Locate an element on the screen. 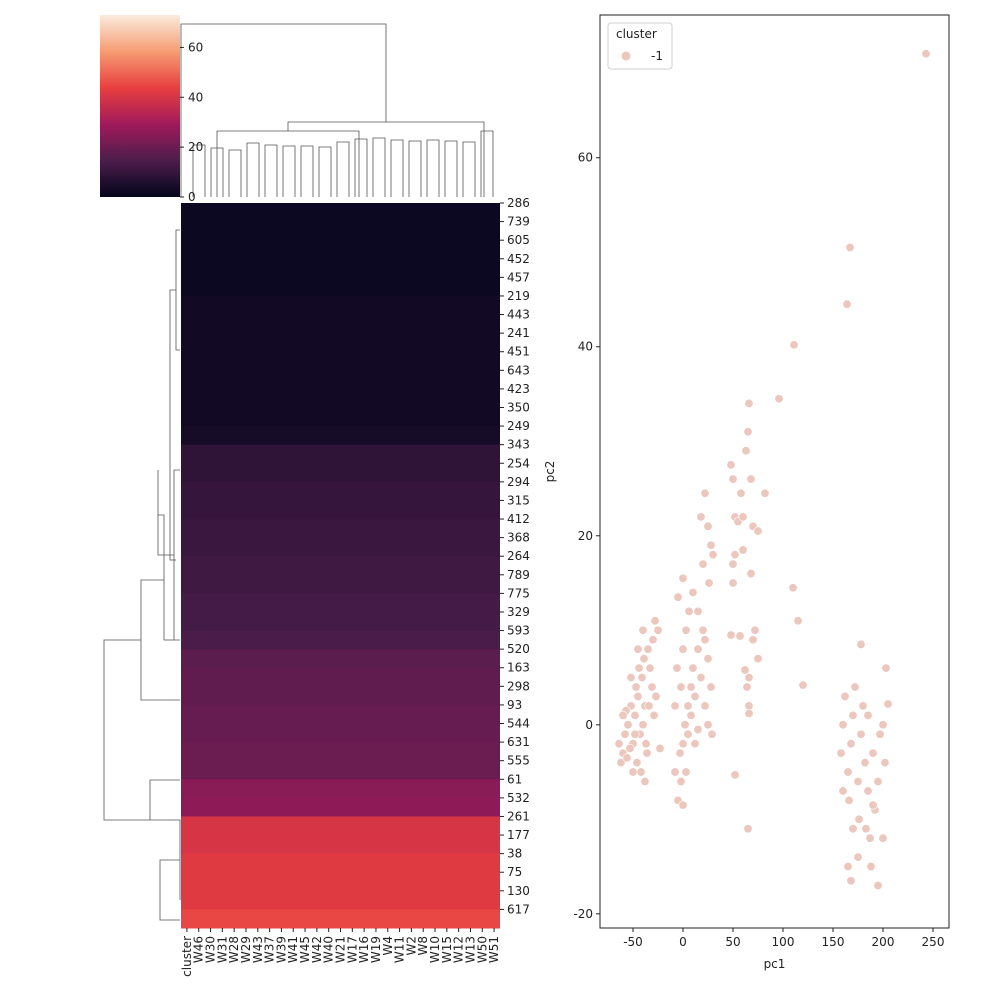  row-label: 163 is located at coordinates (518, 668).